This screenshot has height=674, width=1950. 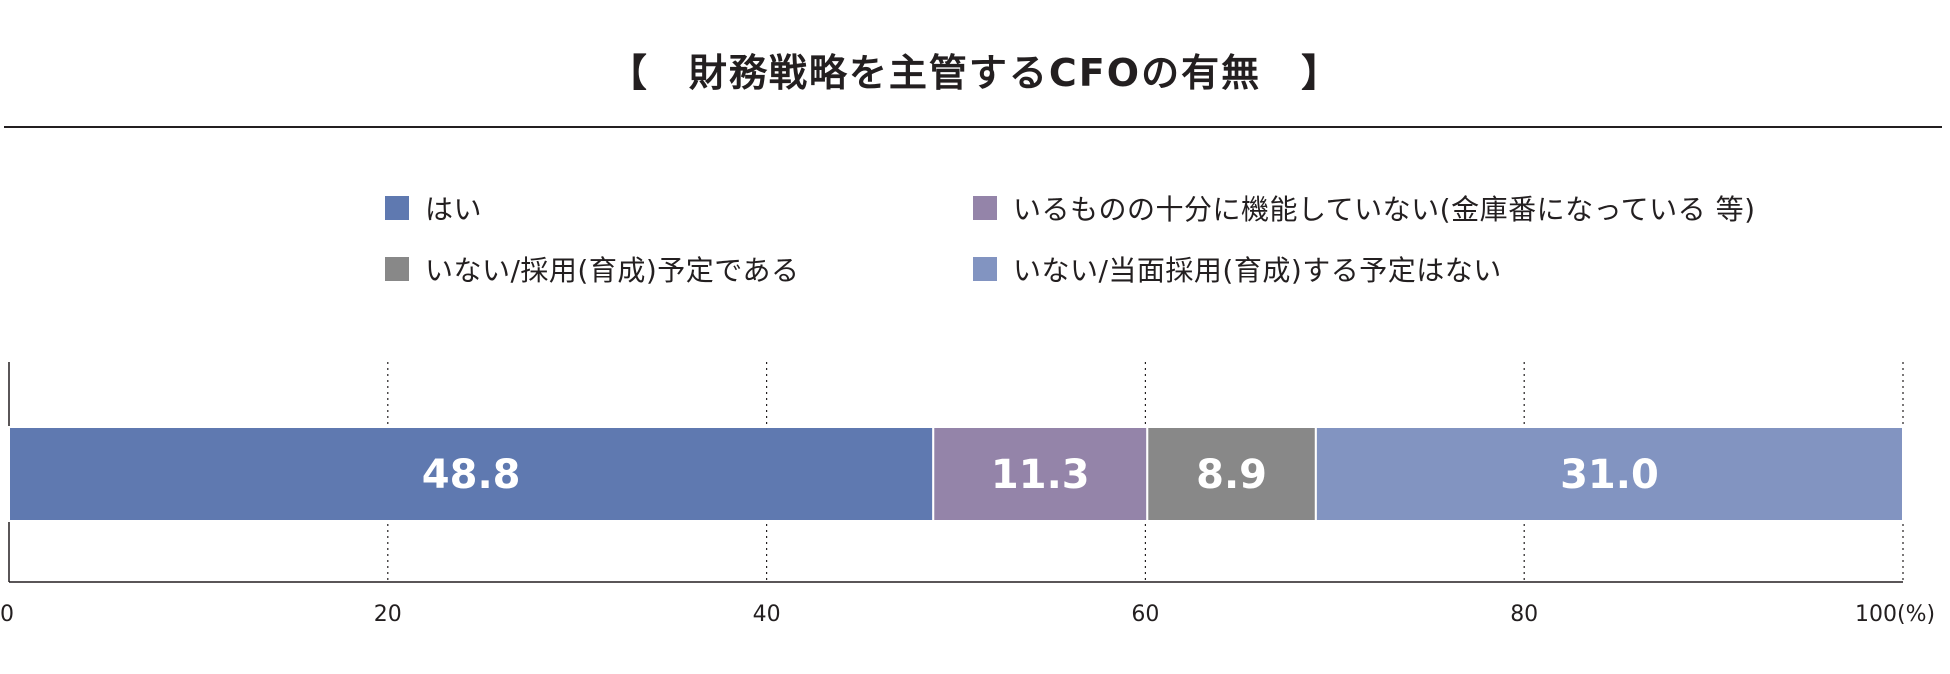 I want to click on legend-label-yes: はい, so click(x=454, y=209).